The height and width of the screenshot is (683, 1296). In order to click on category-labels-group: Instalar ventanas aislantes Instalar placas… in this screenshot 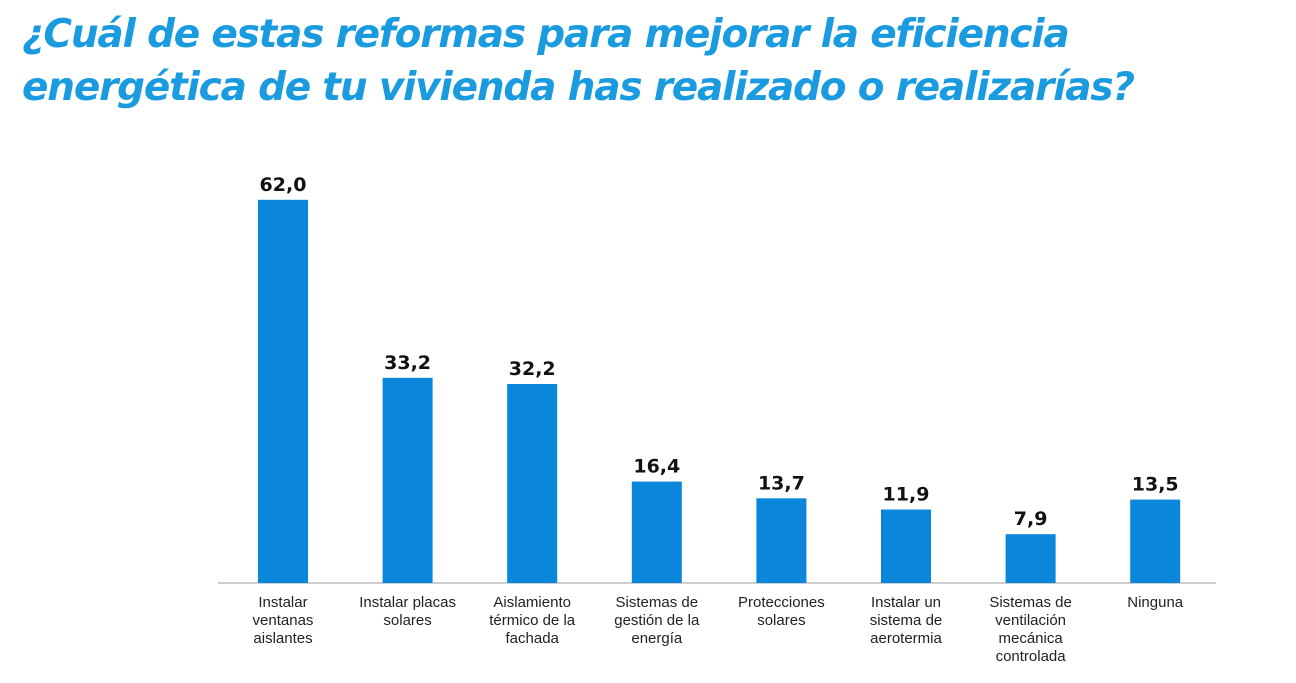, I will do `click(718, 629)`.